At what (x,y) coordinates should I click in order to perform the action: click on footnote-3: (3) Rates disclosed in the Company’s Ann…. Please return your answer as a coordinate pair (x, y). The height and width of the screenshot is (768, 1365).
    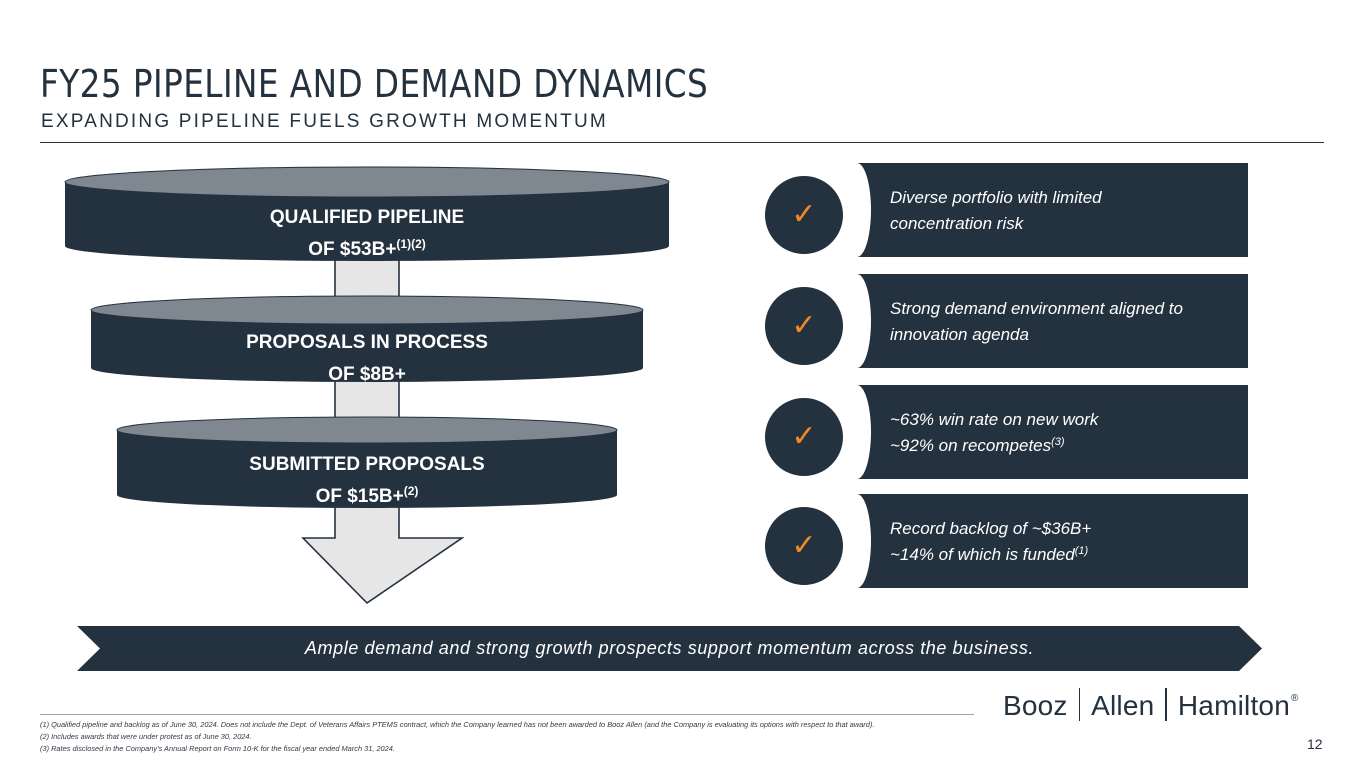
    Looking at the image, I should click on (217, 748).